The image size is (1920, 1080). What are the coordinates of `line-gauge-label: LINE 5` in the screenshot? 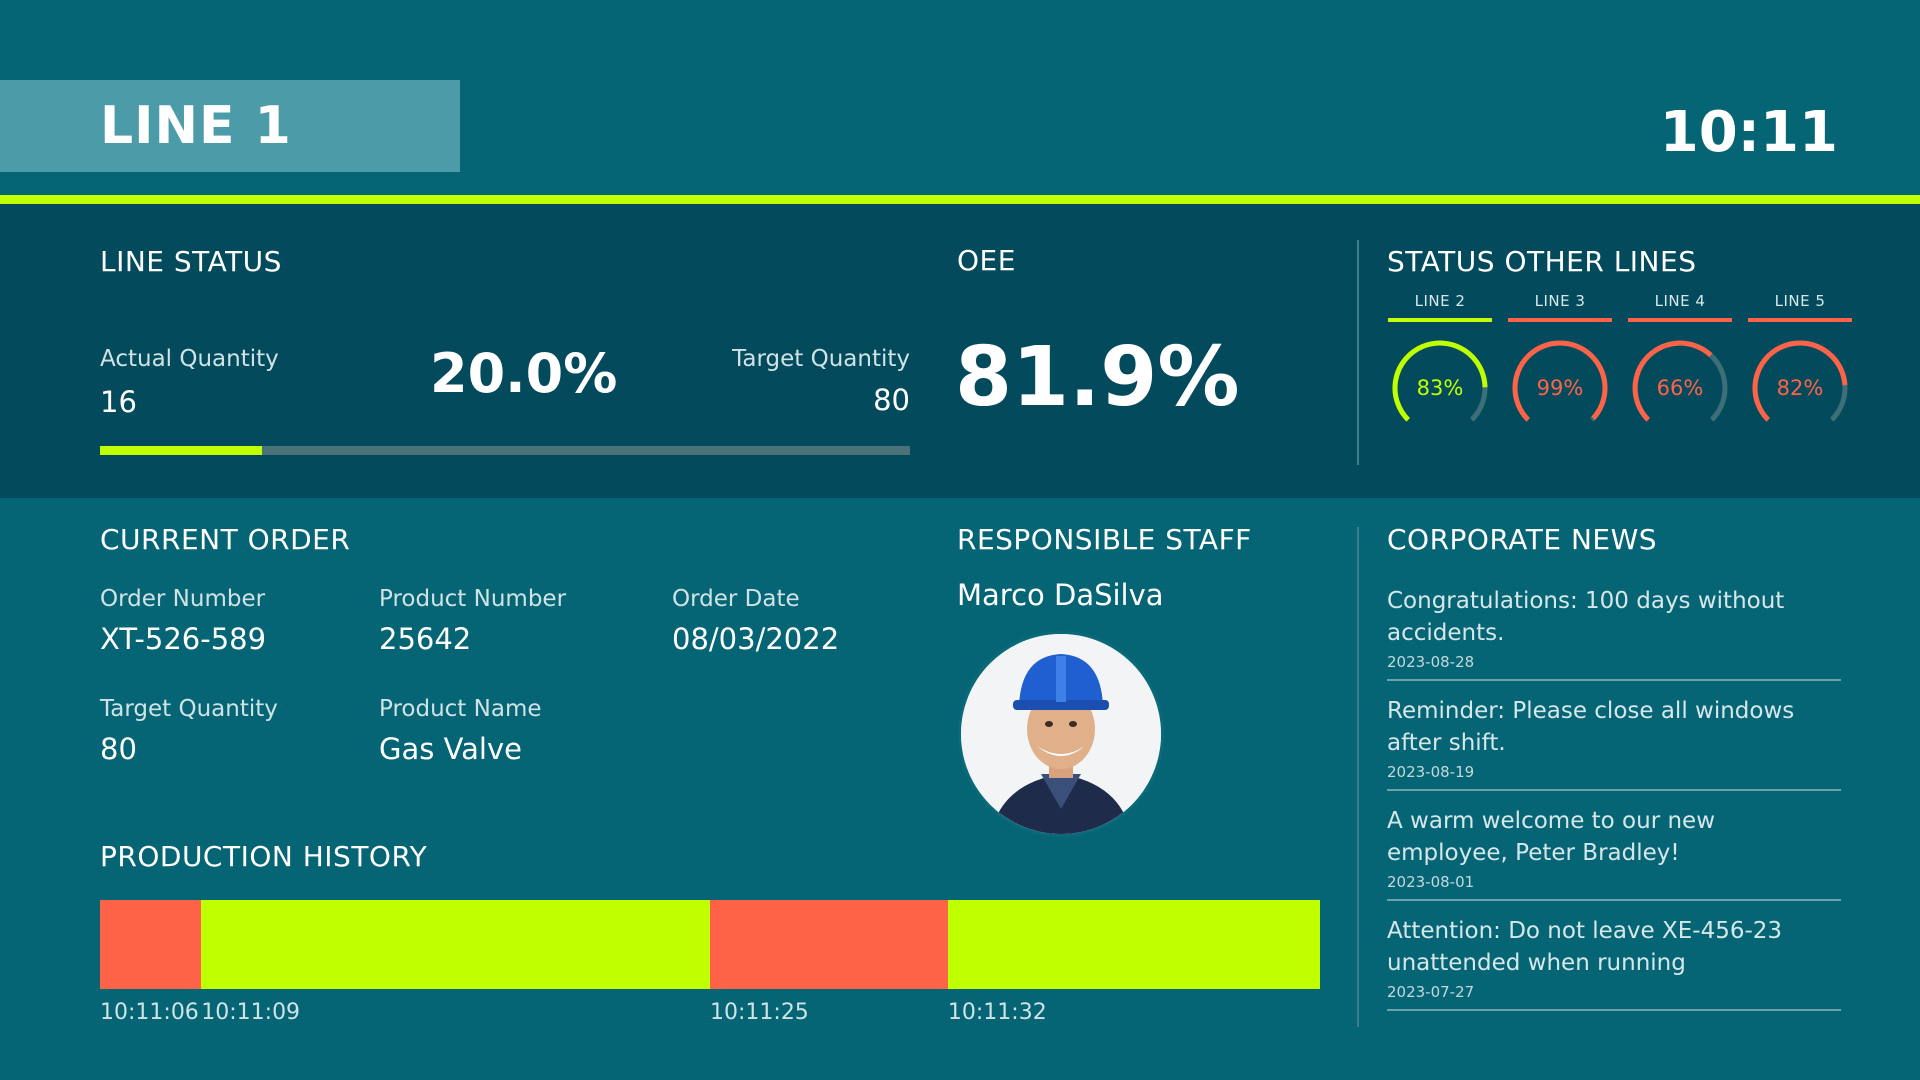 It's located at (1800, 301).